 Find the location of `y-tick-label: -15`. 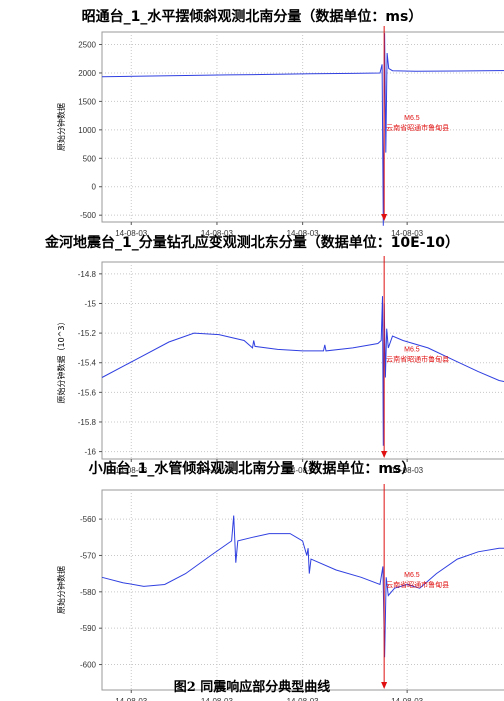

y-tick-label: -15 is located at coordinates (90, 303).